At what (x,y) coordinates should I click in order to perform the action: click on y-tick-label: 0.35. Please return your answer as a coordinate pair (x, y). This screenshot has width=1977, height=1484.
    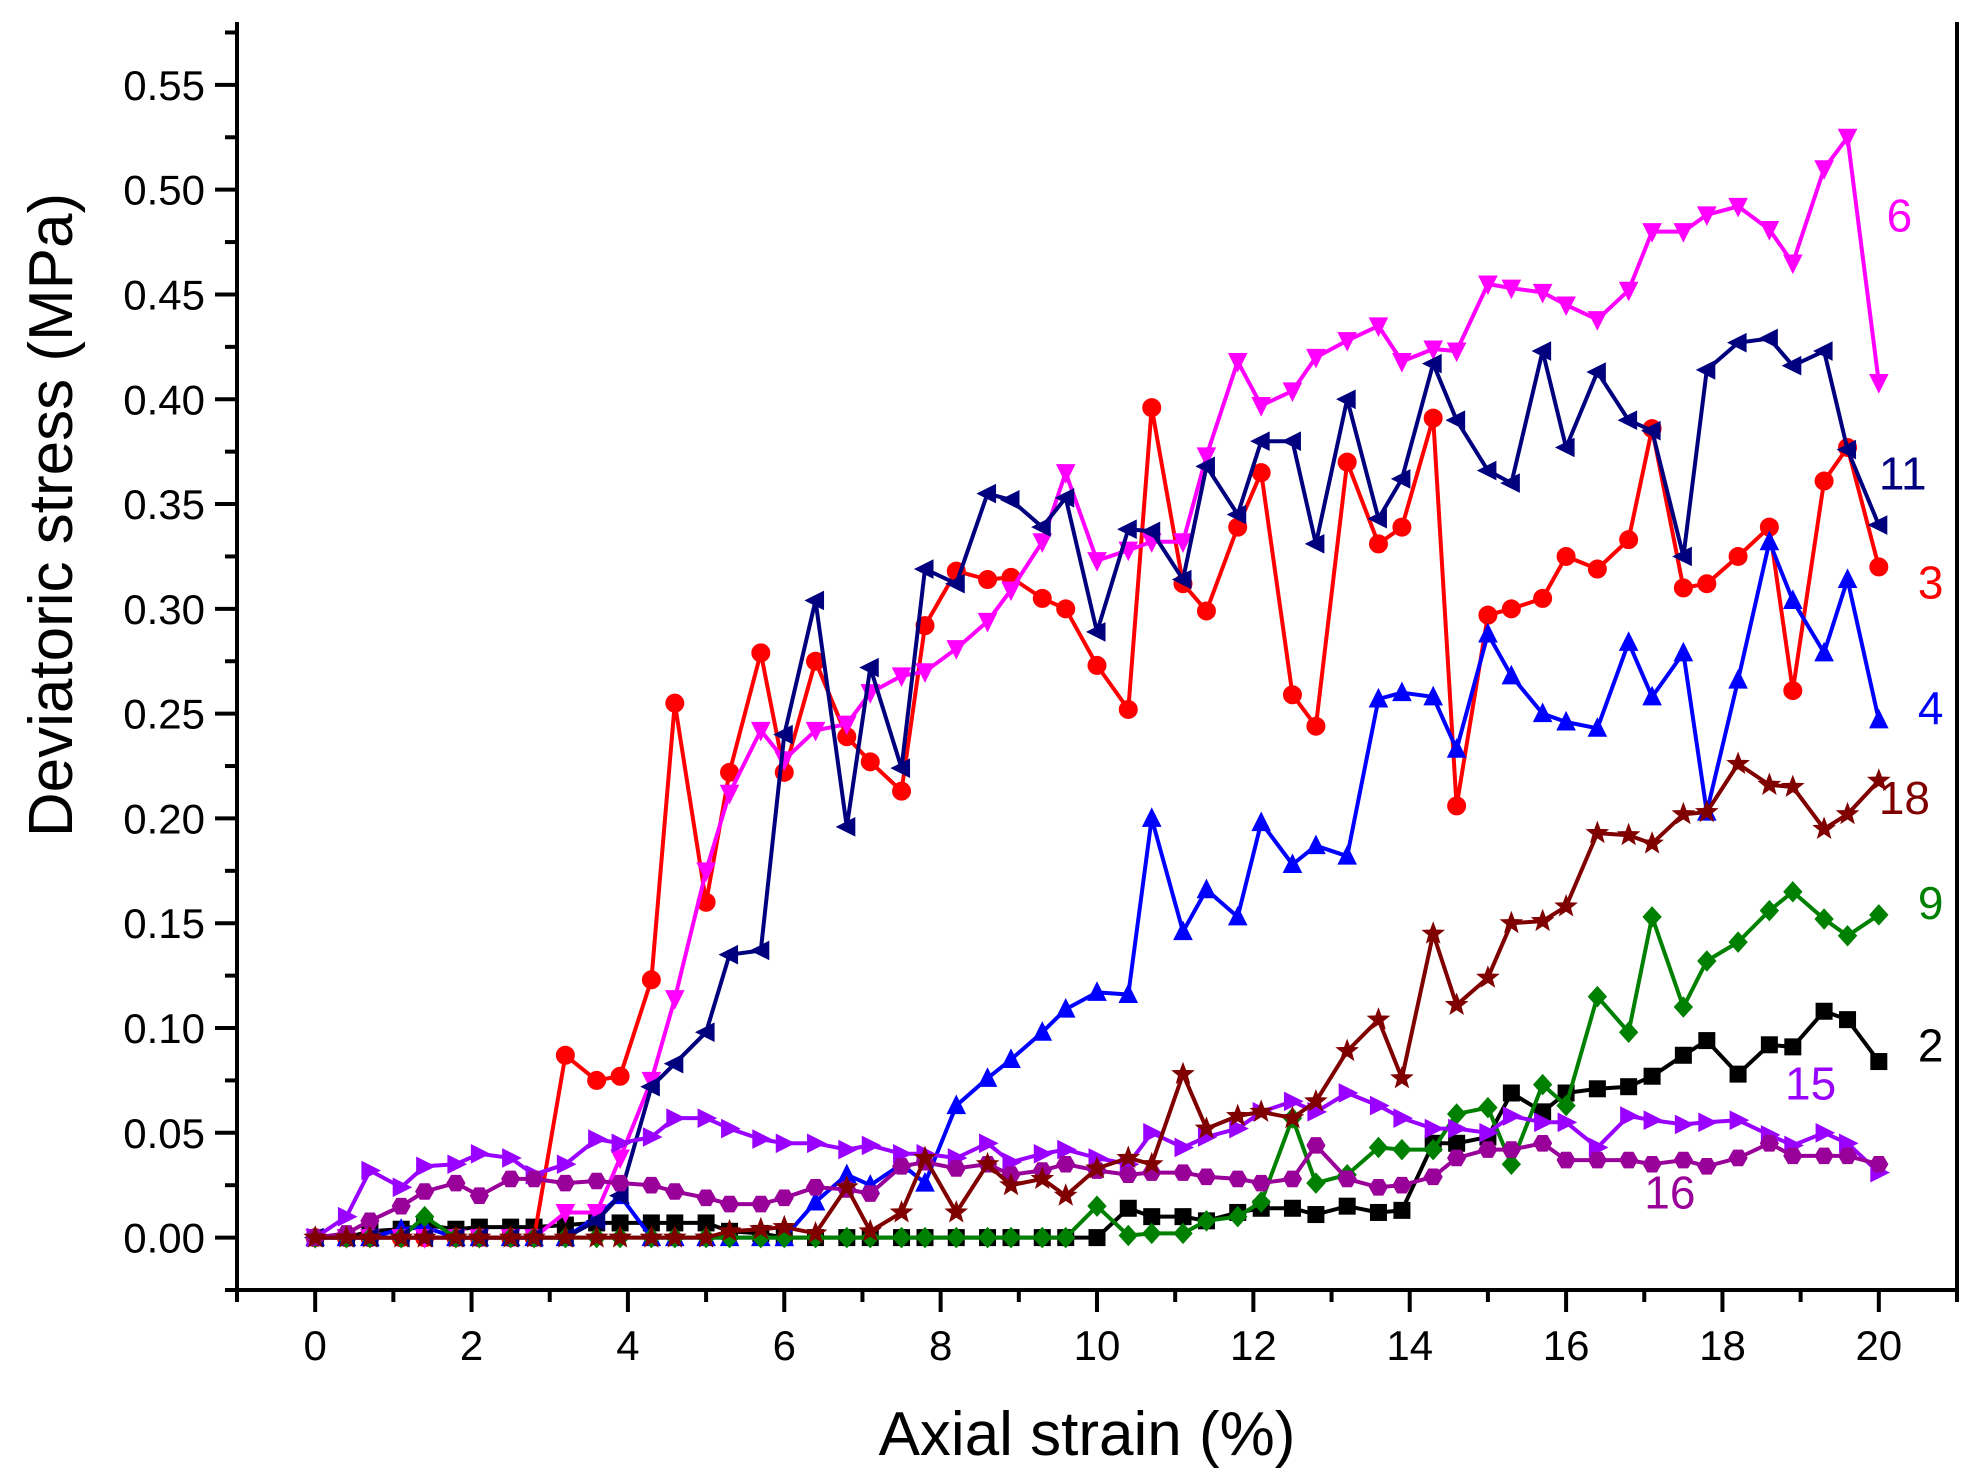
    Looking at the image, I should click on (164, 504).